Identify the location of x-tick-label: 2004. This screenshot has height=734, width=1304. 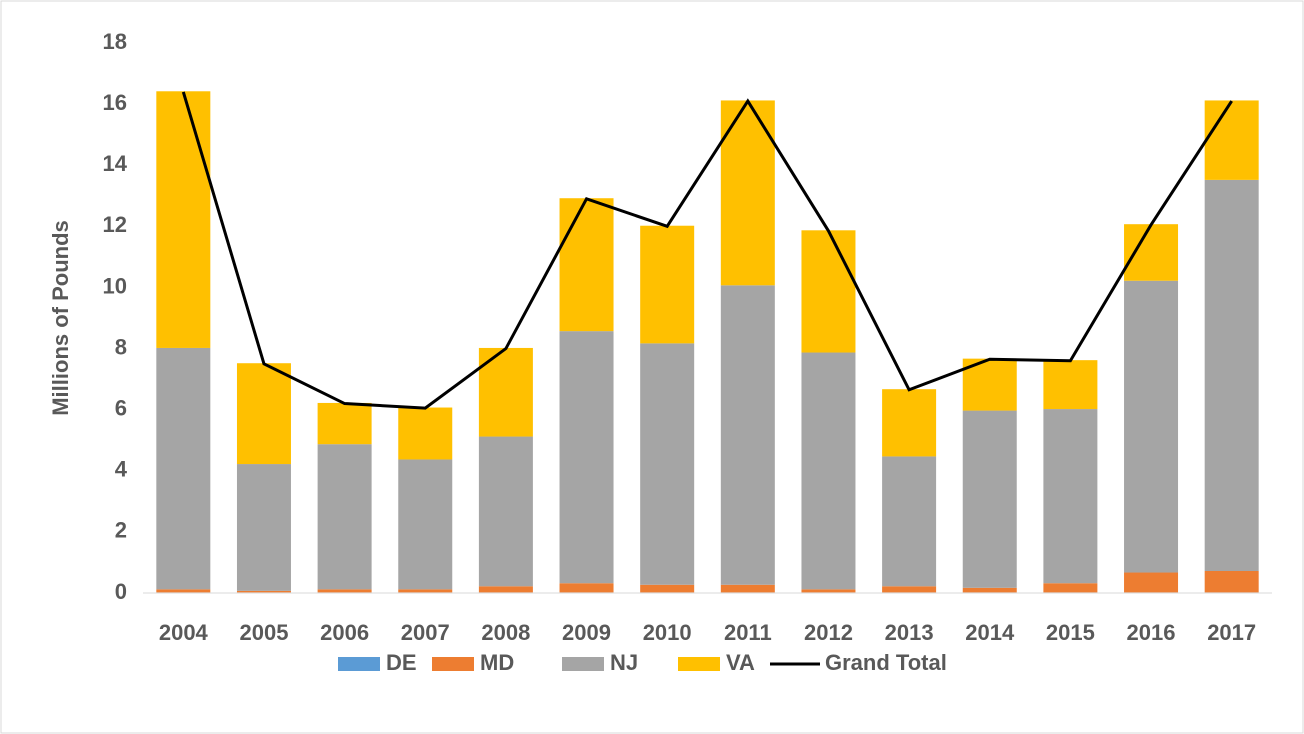
(184, 632).